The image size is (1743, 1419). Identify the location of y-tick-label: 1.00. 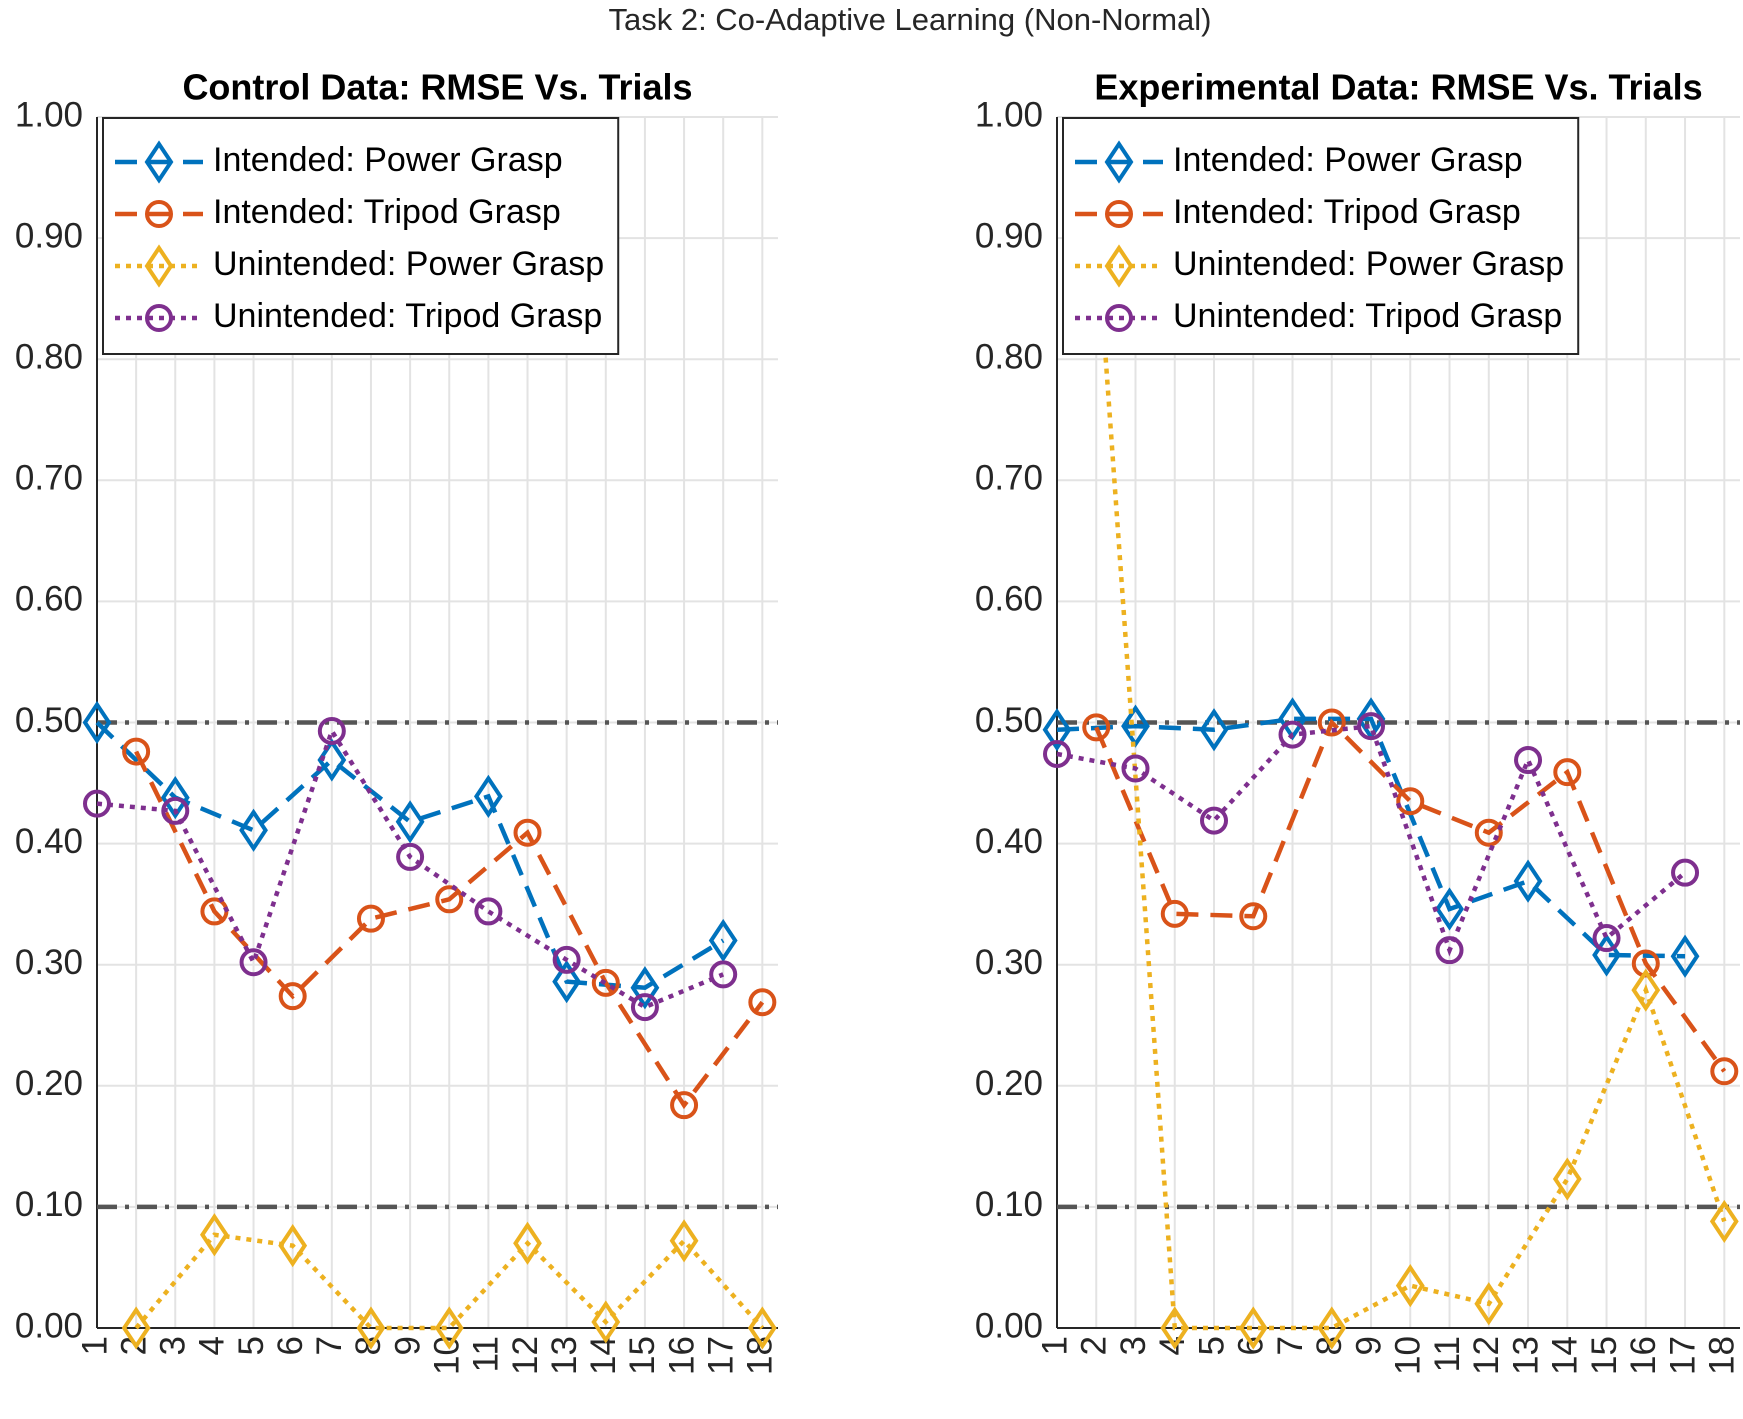
(49, 114).